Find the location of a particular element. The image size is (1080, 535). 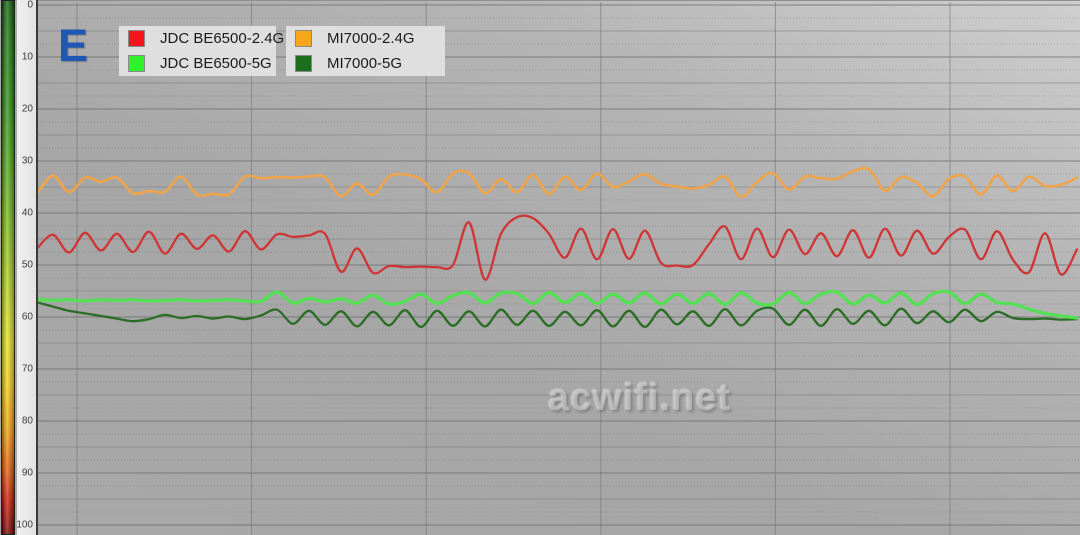

legend-box-2: MI7000-2.4G MI7000-5G is located at coordinates (365, 51).